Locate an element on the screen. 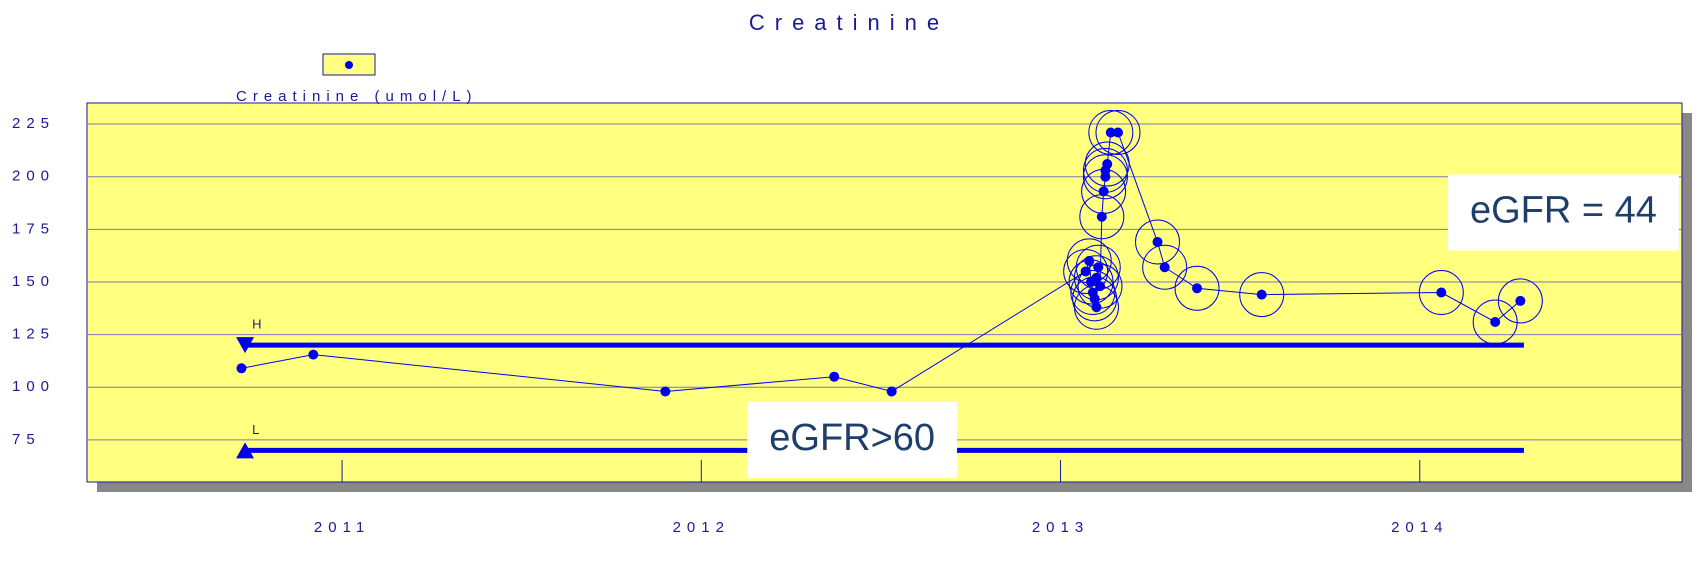 This screenshot has height=580, width=1698. y-tick-label: 100 is located at coordinates (33, 386).